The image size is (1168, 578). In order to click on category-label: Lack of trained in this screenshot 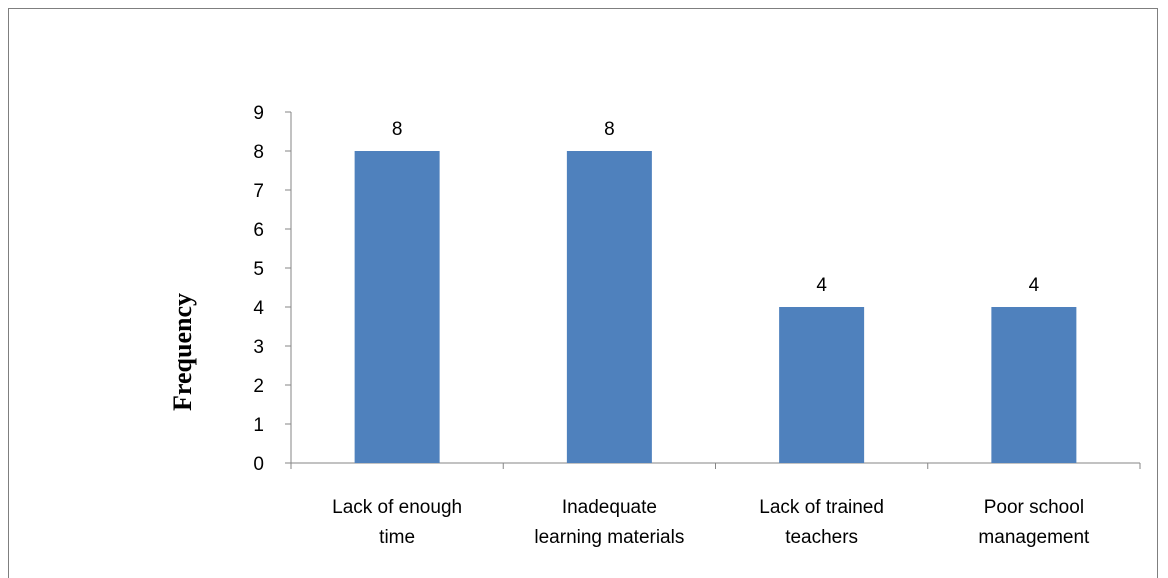, I will do `click(821, 507)`.